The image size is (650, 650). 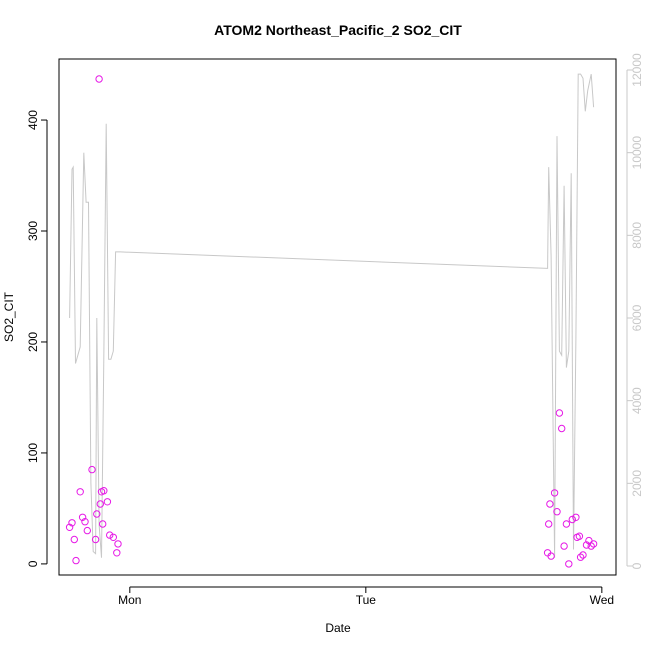 What do you see at coordinates (33, 563) in the screenshot?
I see `left-tick-label: 0` at bounding box center [33, 563].